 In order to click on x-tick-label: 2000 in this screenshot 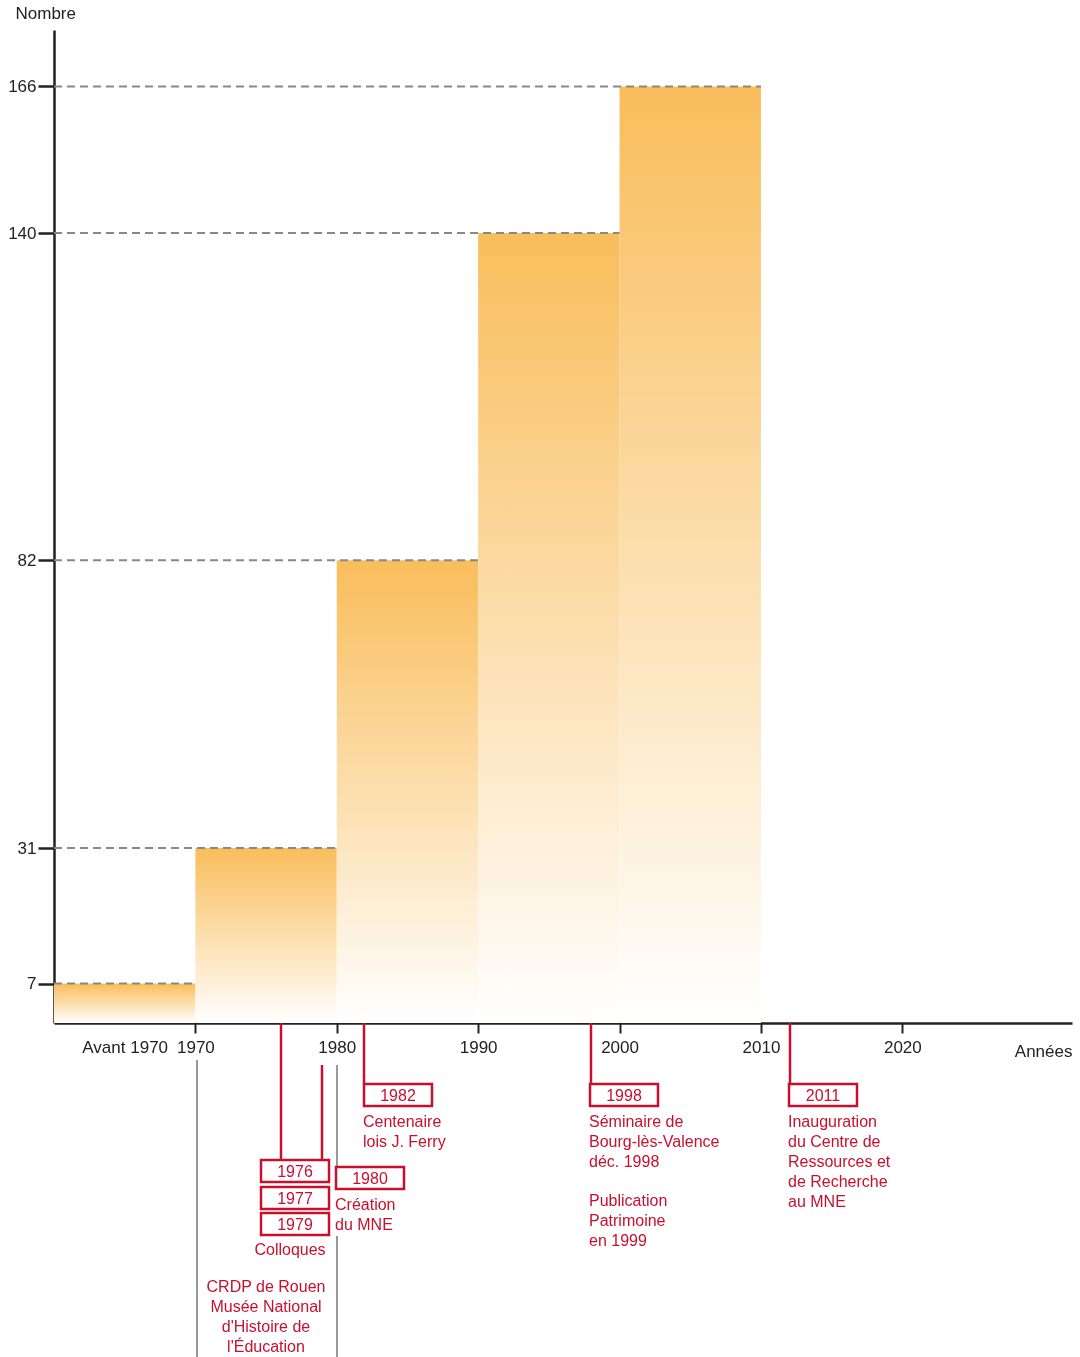, I will do `click(620, 1047)`.